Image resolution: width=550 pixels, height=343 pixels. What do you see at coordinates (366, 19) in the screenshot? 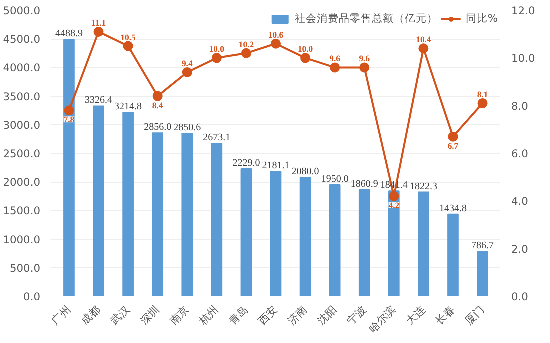
I see `legend-label: 社会消费品零售总额（亿元）` at bounding box center [366, 19].